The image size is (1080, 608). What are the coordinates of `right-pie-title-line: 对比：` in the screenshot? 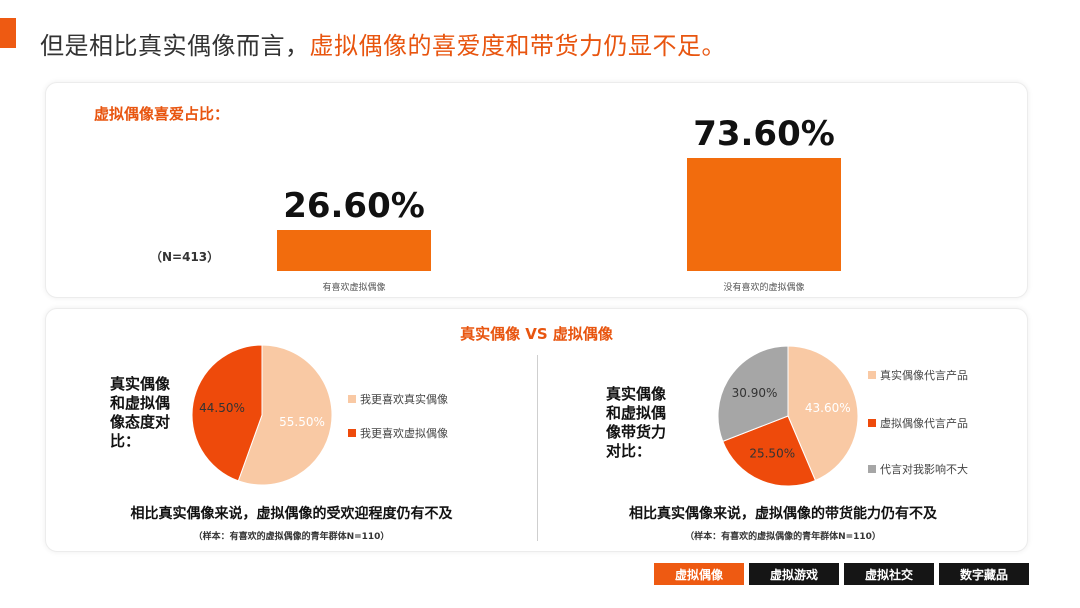 It's located at (629, 451).